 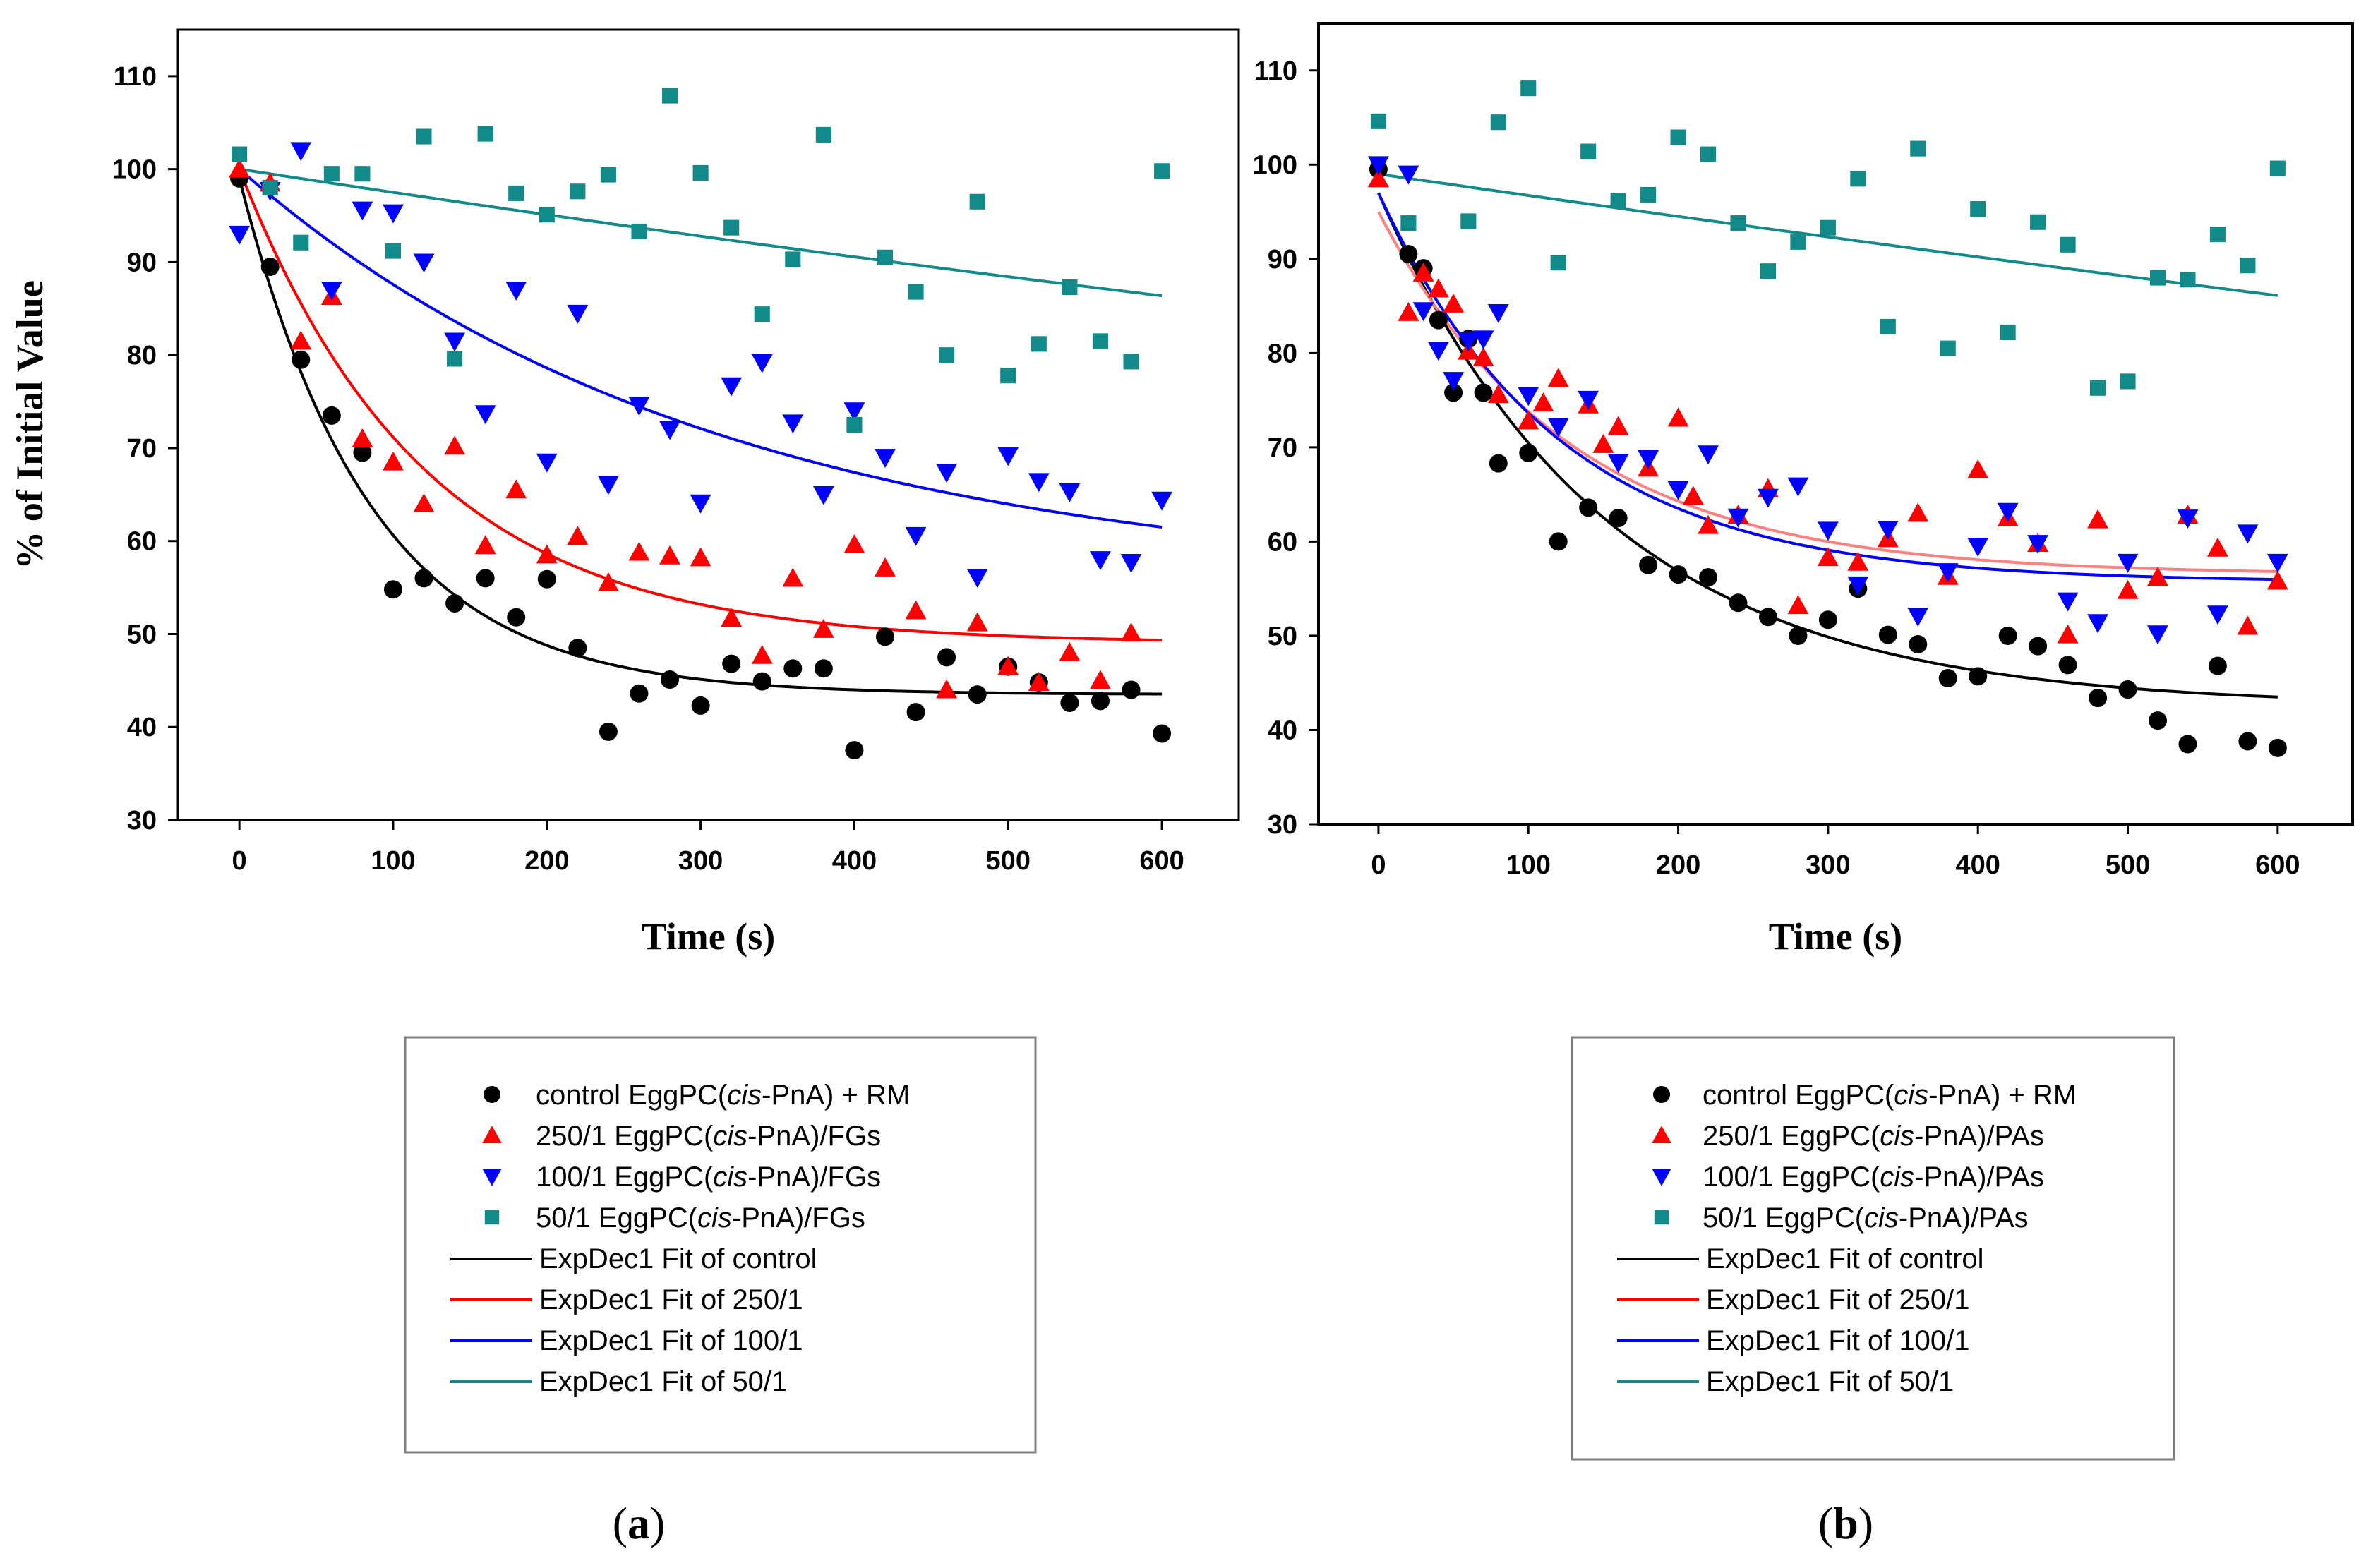 What do you see at coordinates (1835, 936) in the screenshot?
I see `x-axis-title: Time (s)` at bounding box center [1835, 936].